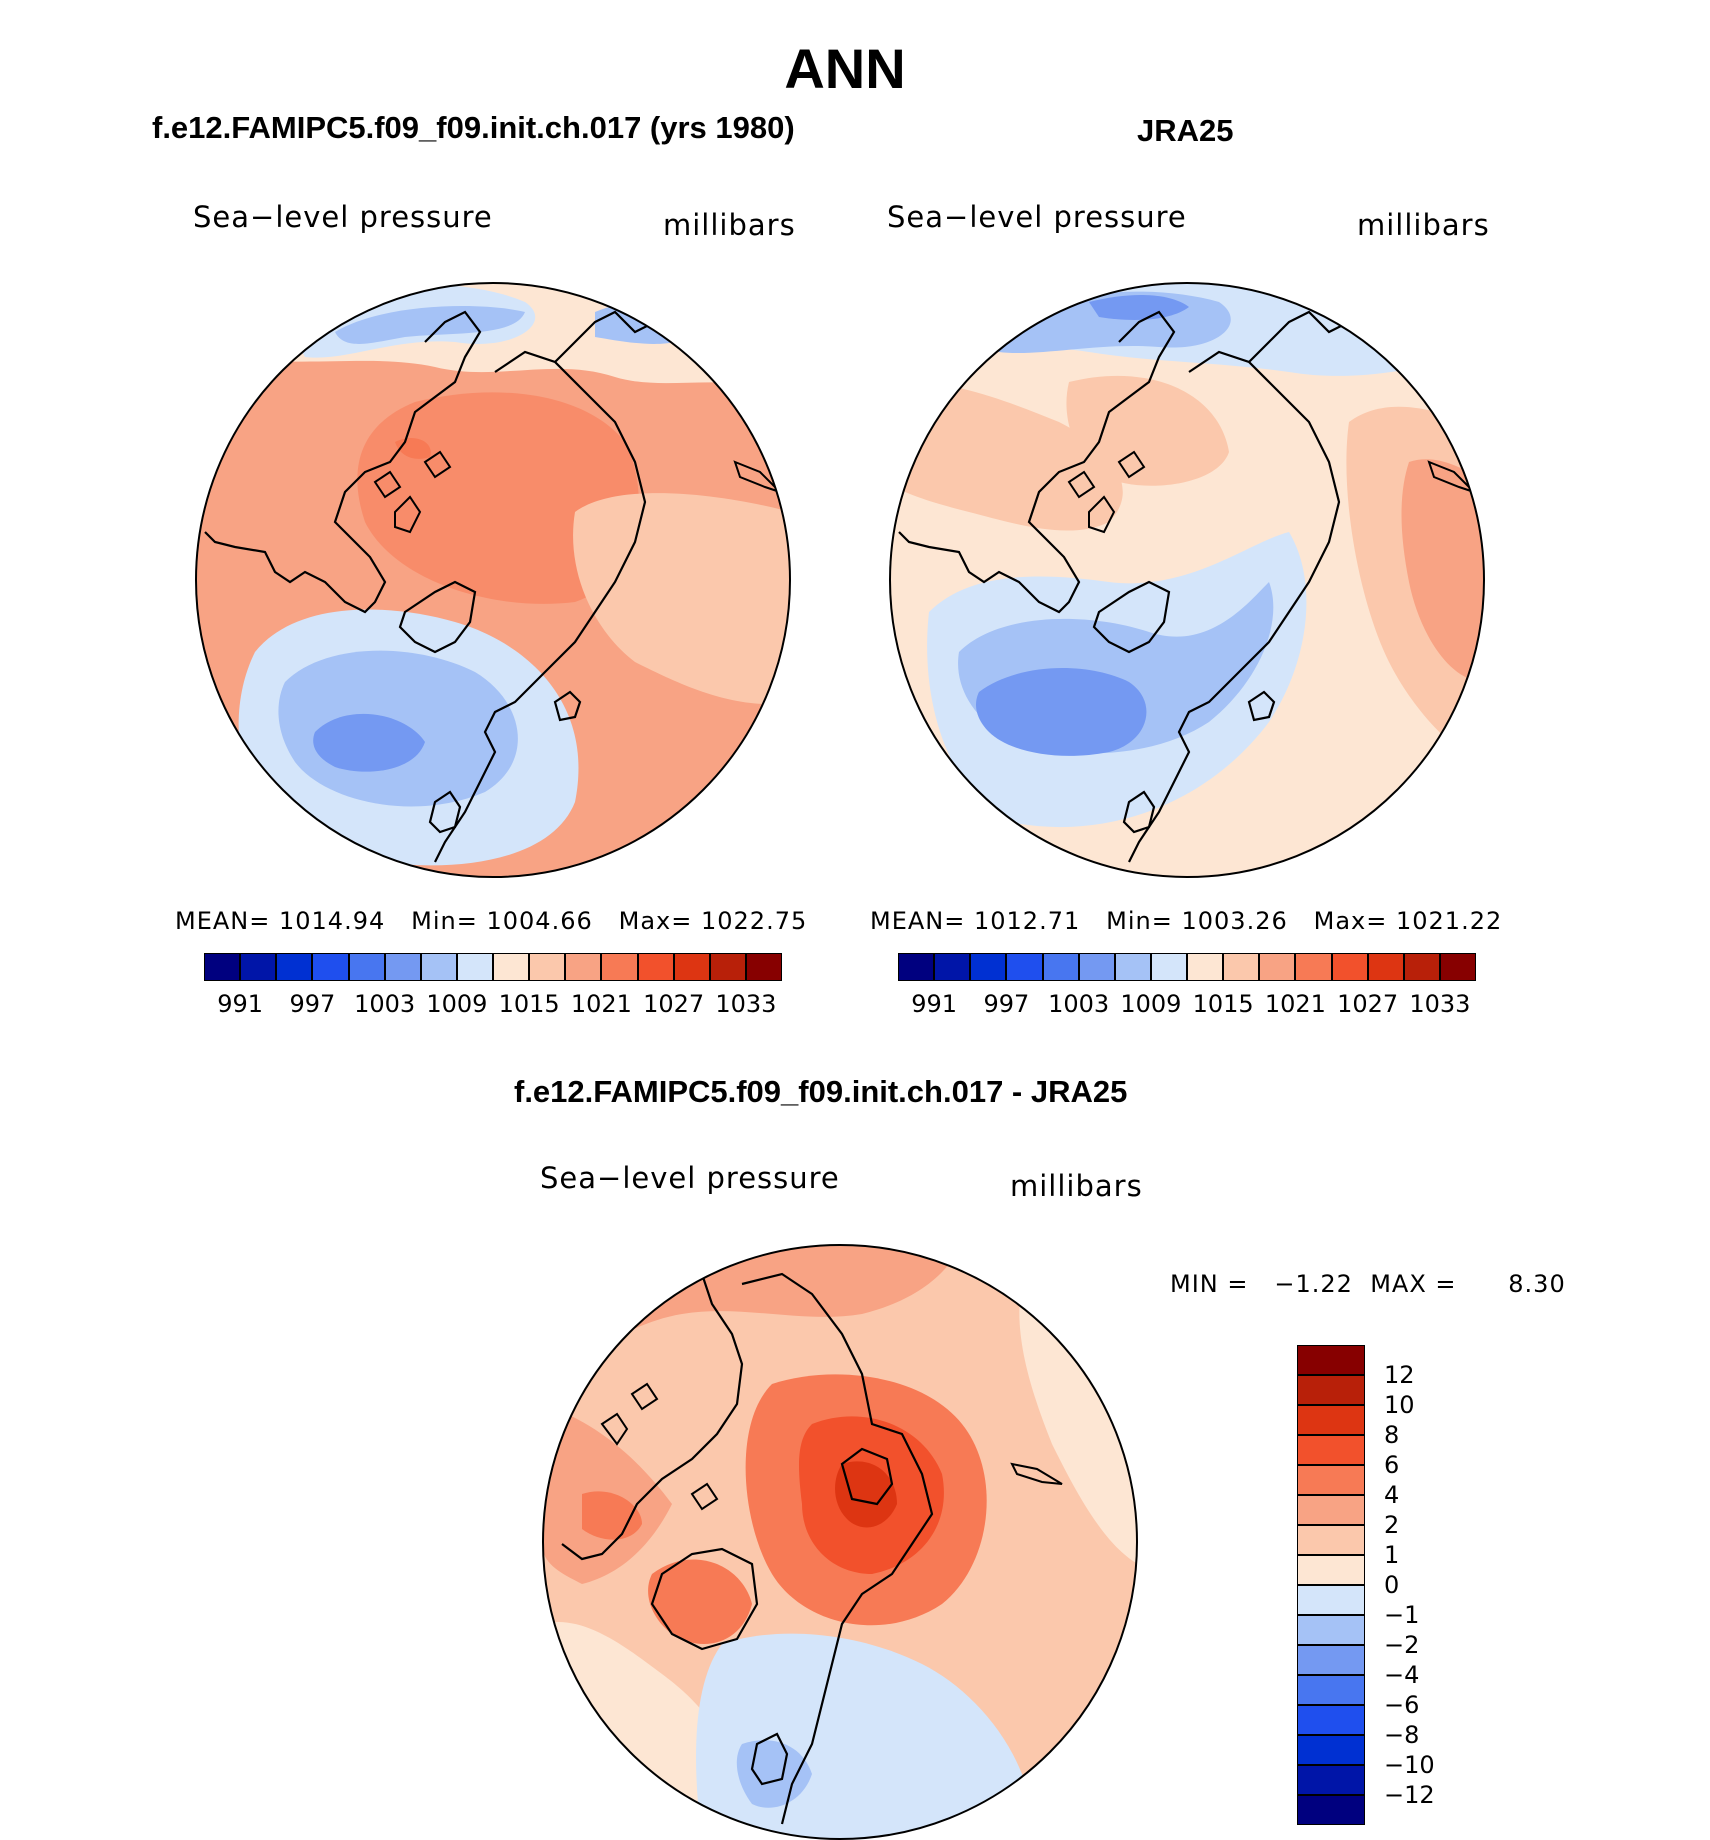  What do you see at coordinates (1209, 1284) in the screenshot?
I see `diff-min-label: MIN =` at bounding box center [1209, 1284].